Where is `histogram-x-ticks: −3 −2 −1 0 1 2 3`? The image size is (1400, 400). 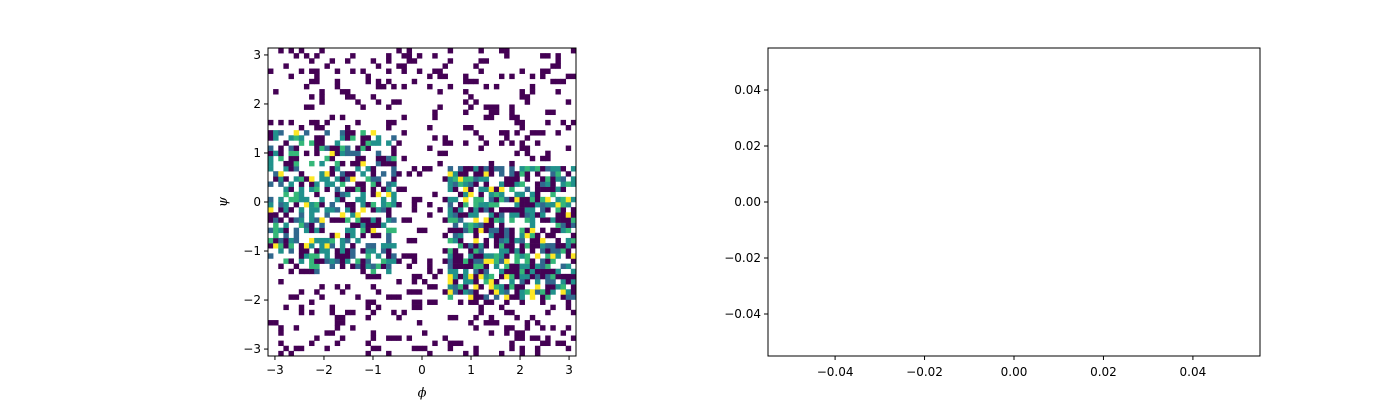
histogram-x-ticks: −3 −2 −1 0 1 2 3 is located at coordinates (419, 366).